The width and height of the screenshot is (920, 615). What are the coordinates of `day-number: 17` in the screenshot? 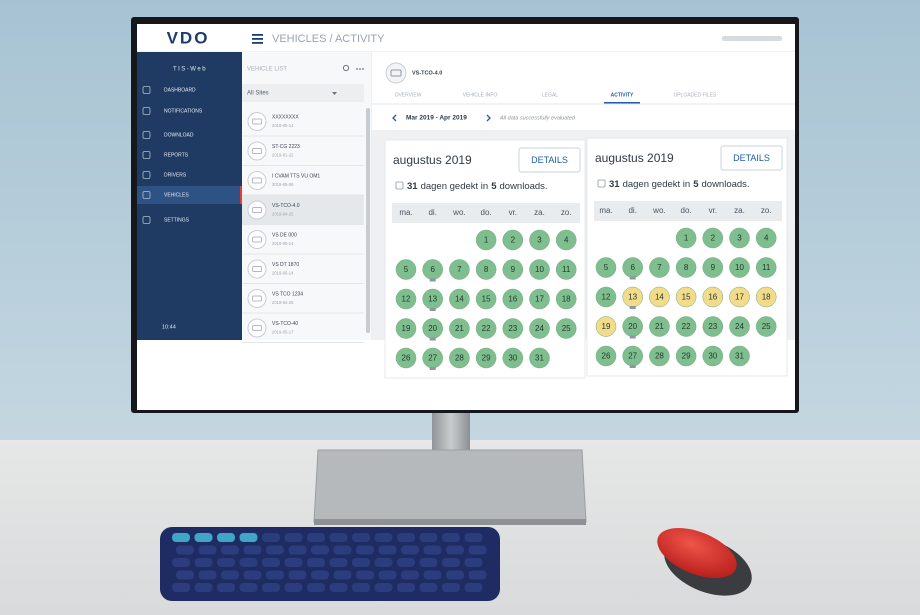 It's located at (539, 299).